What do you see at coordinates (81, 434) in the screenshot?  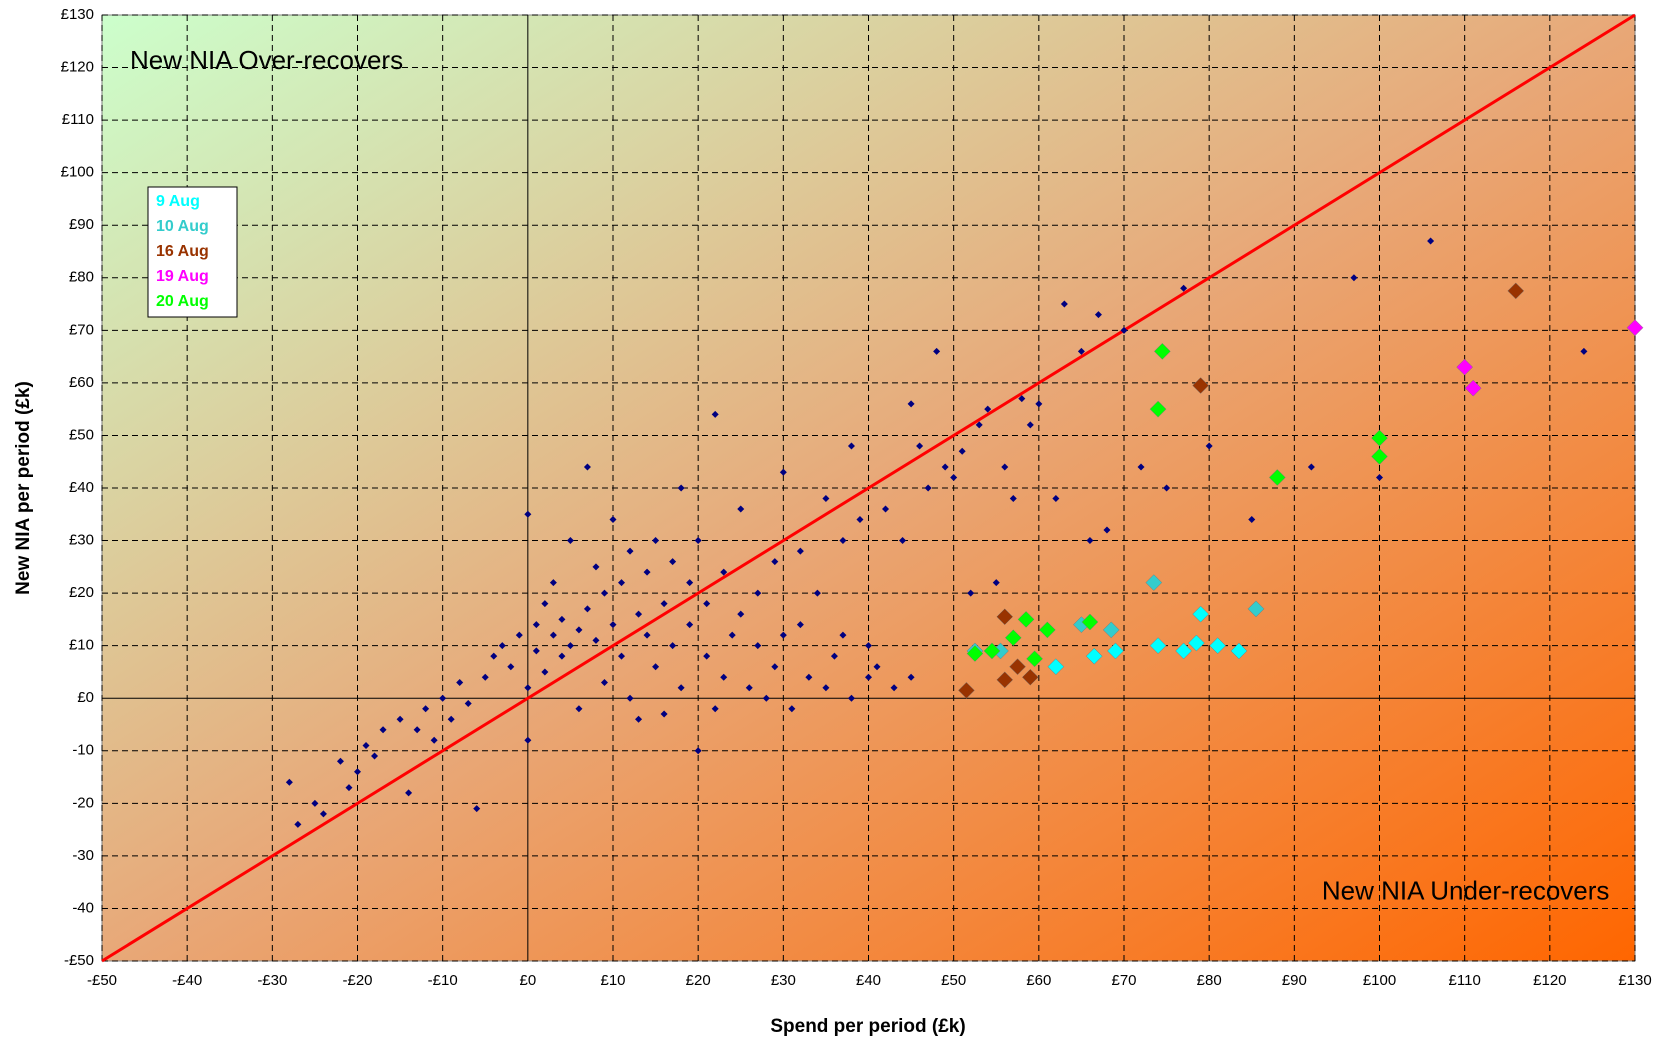 I see `y-tick-label: £50` at bounding box center [81, 434].